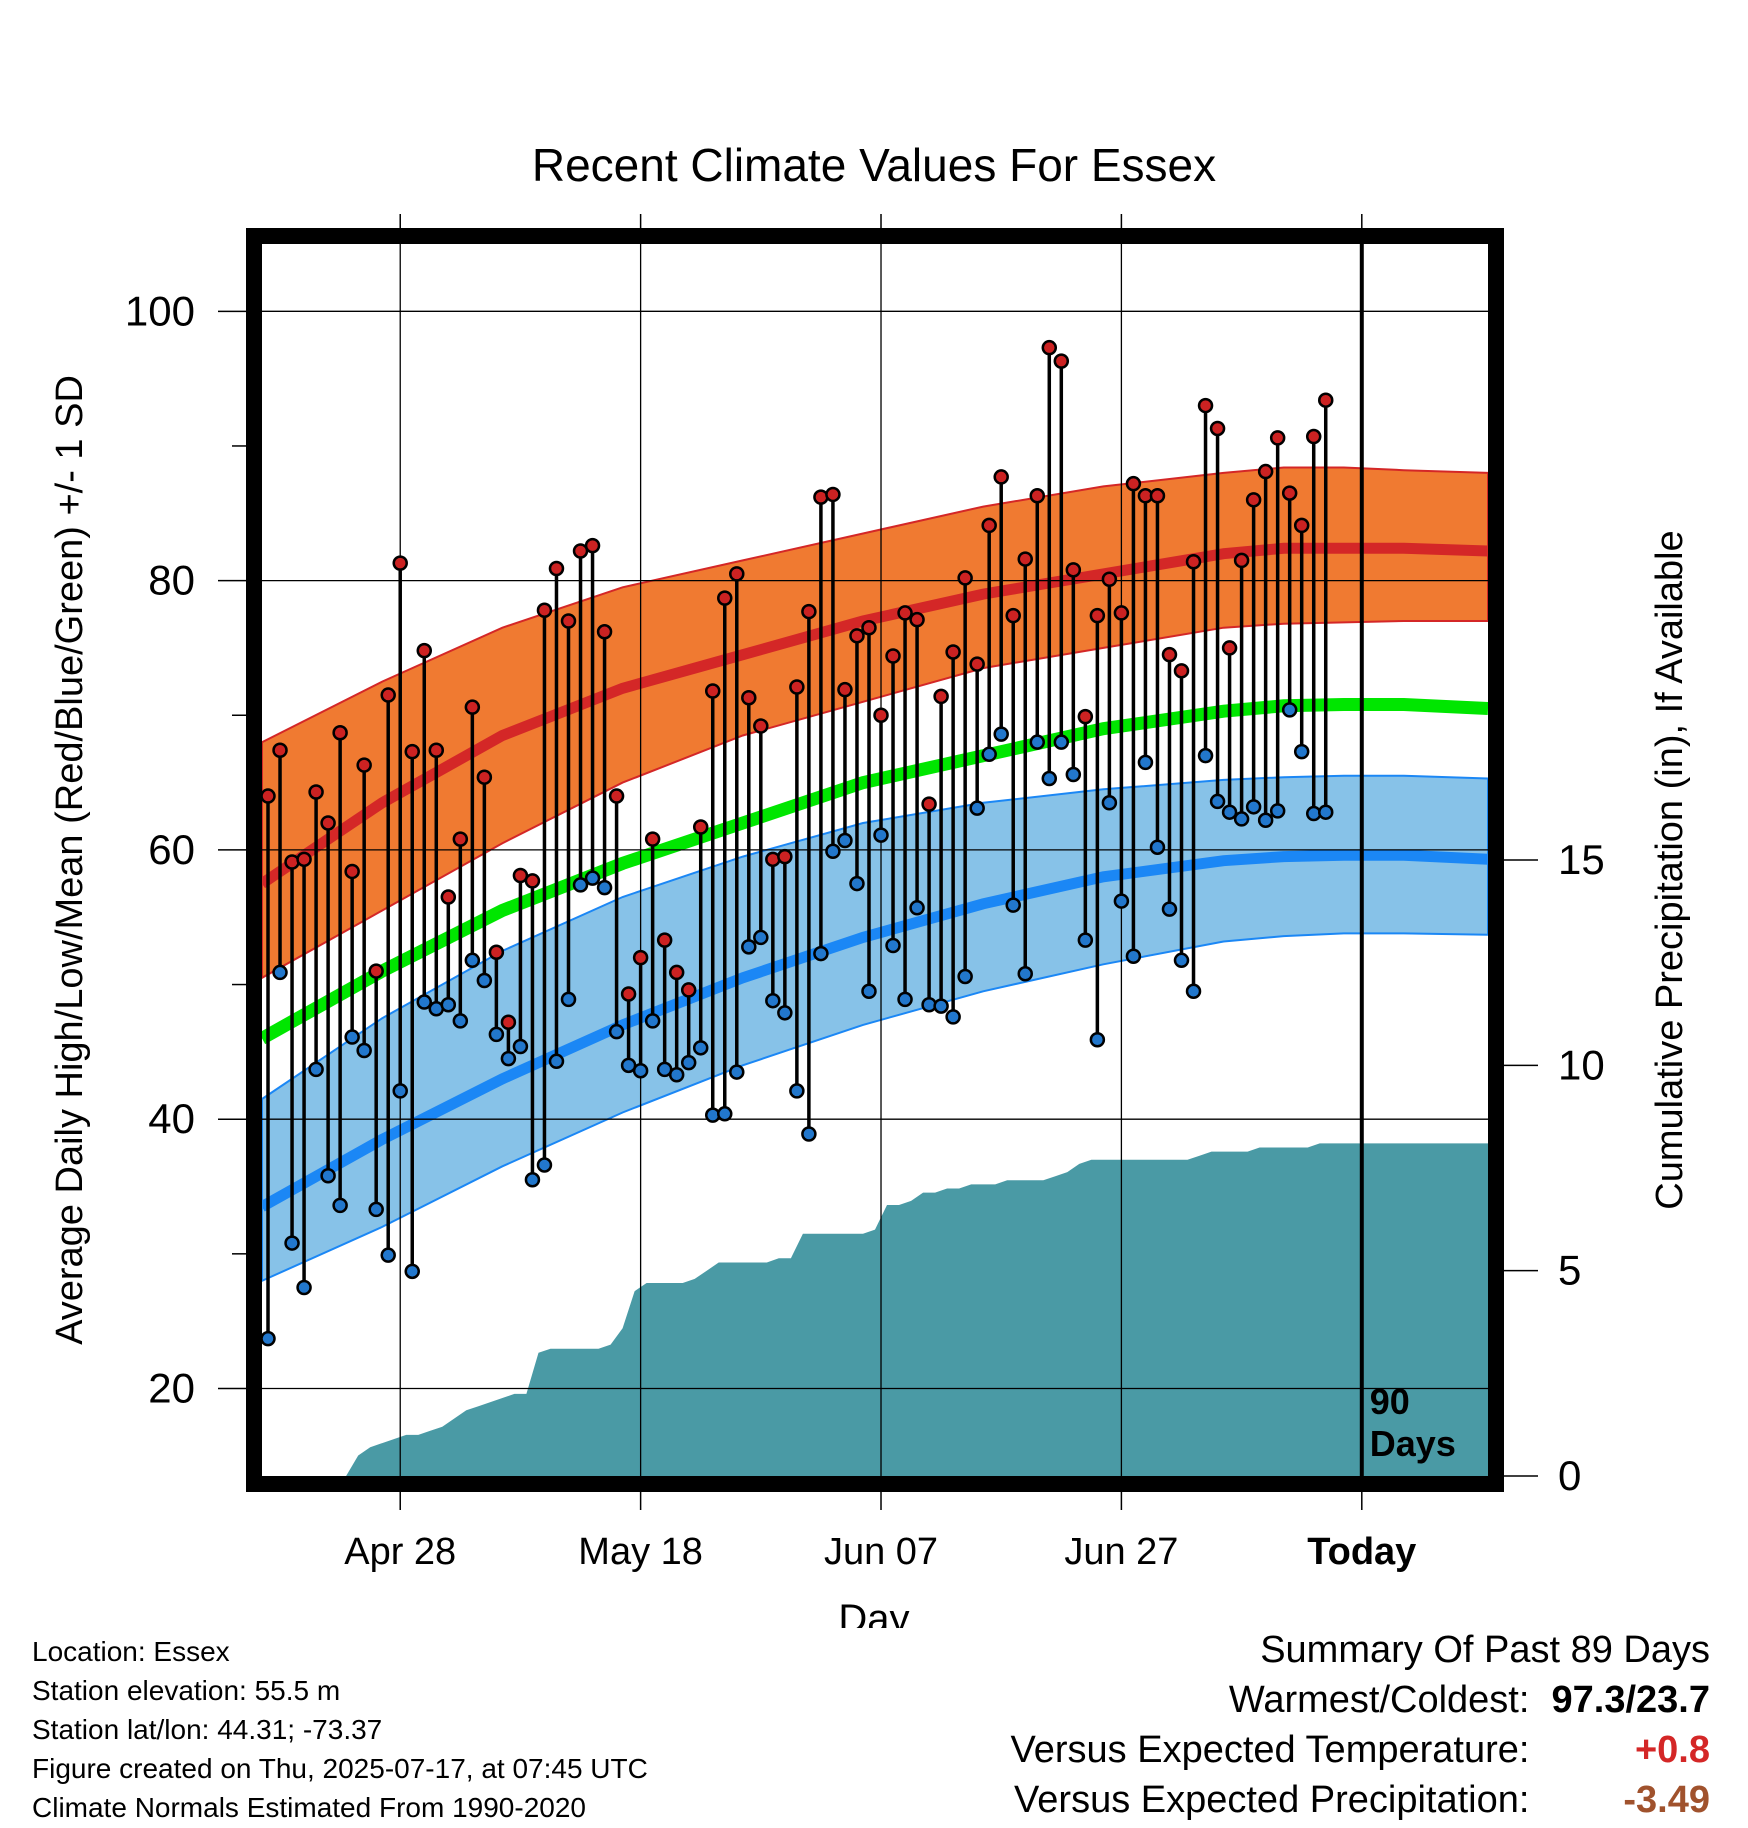 This screenshot has width=1748, height=1828. I want to click on summary-precip-row: Versus Expected Precipitation: -3.49, so click(1360, 1800).